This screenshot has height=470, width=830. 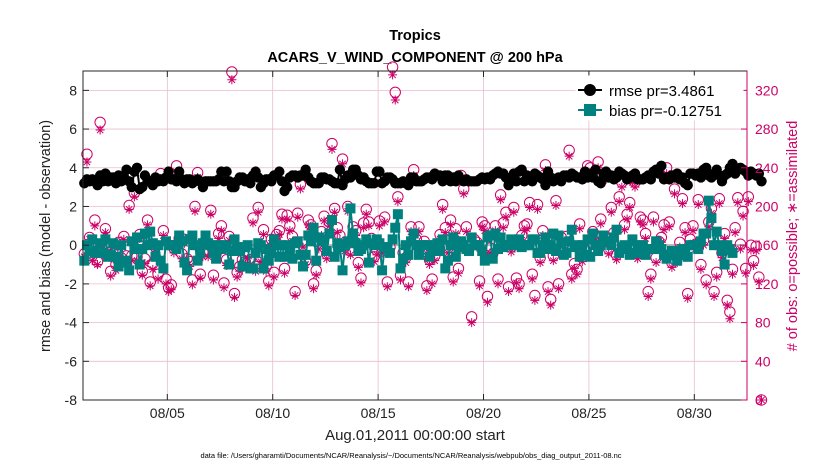 What do you see at coordinates (167, 413) in the screenshot?
I see `x-tick-label: 08/05` at bounding box center [167, 413].